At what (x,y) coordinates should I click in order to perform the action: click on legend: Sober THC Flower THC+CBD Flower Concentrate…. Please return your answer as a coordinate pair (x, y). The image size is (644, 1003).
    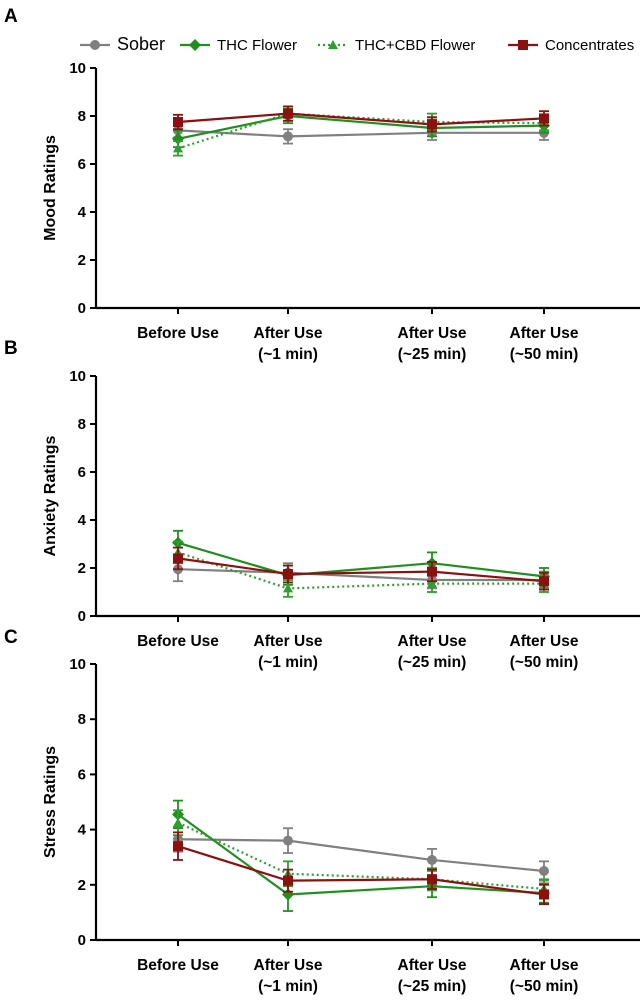
    Looking at the image, I should click on (357, 44).